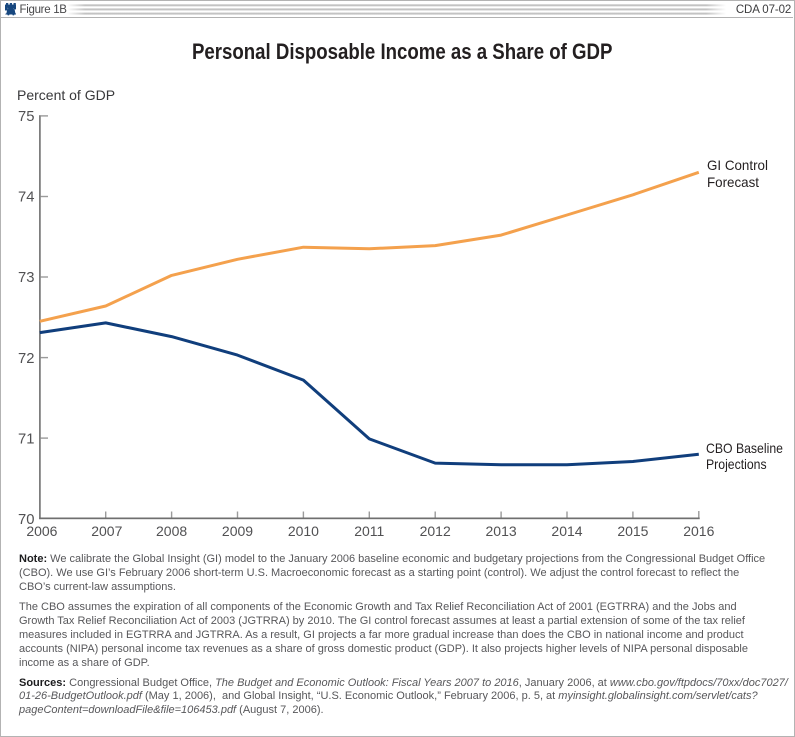  Describe the element at coordinates (435, 531) in the screenshot. I see `svg-text: 2012` at that location.